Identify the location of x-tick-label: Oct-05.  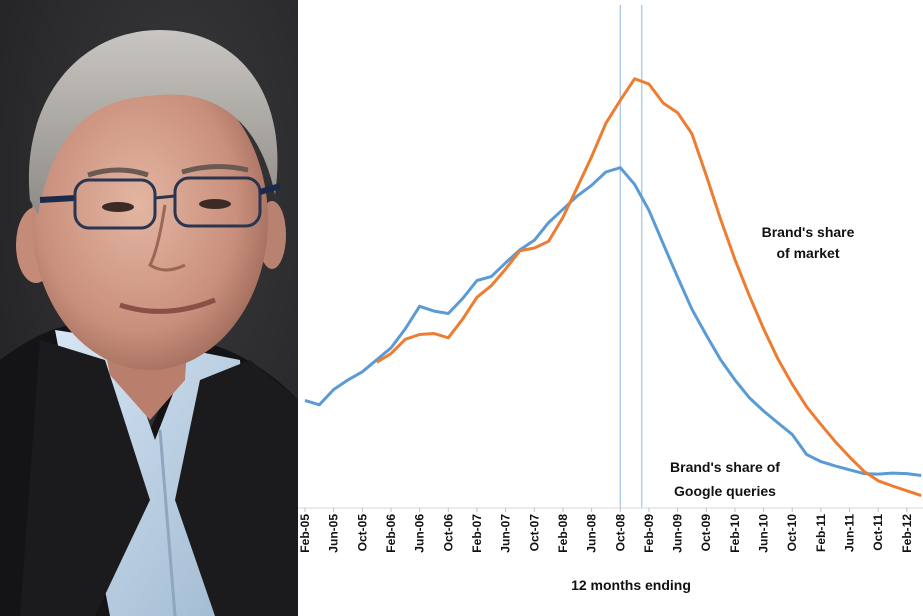
(362, 533).